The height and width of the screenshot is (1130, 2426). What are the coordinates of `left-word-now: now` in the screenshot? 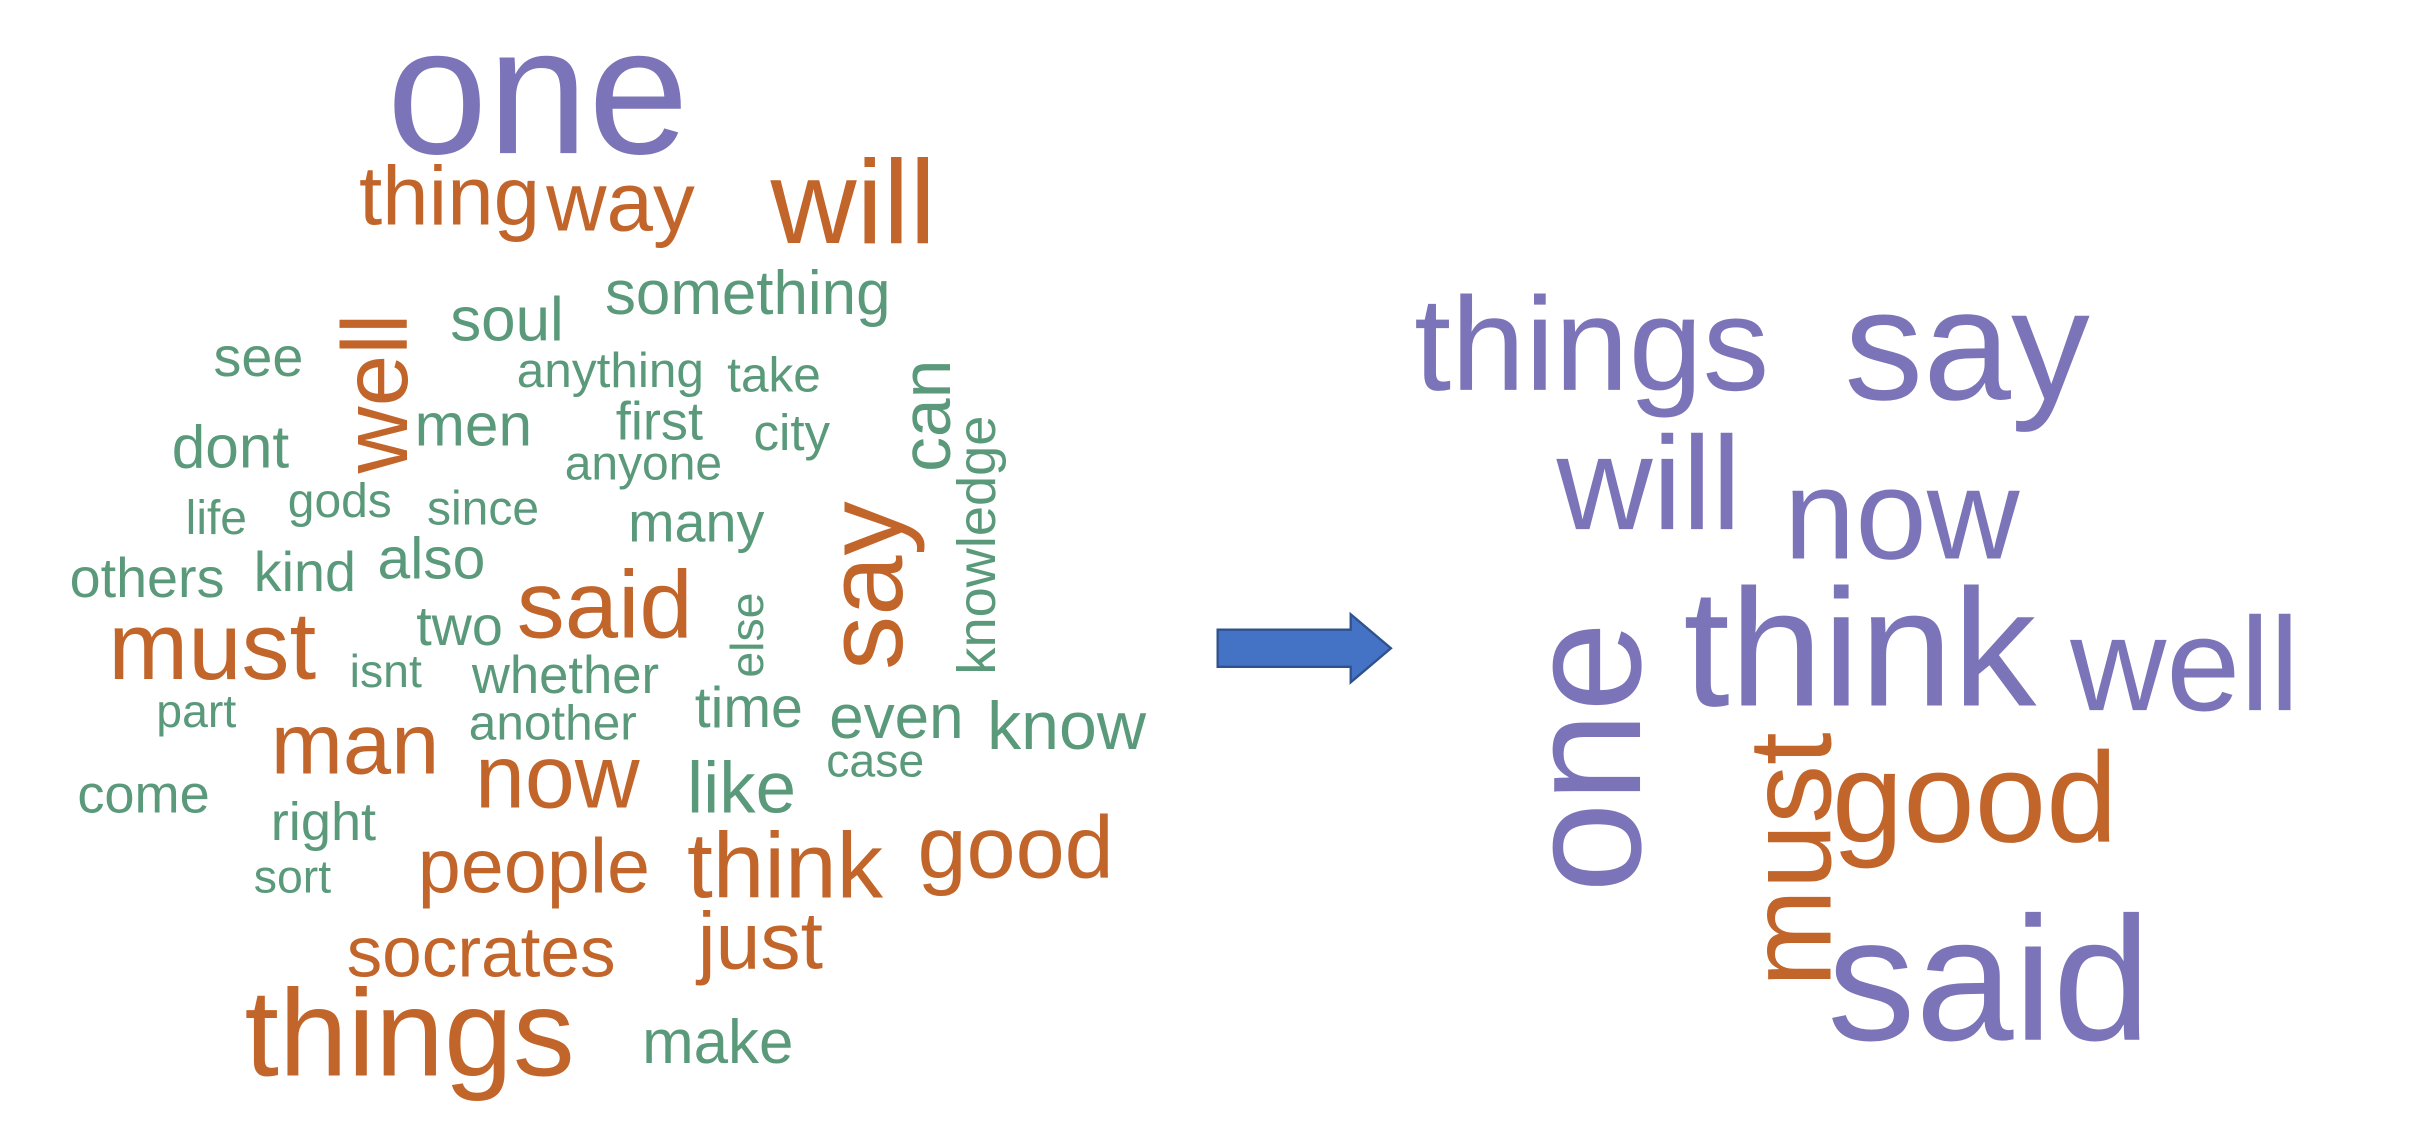 It's located at (557, 777).